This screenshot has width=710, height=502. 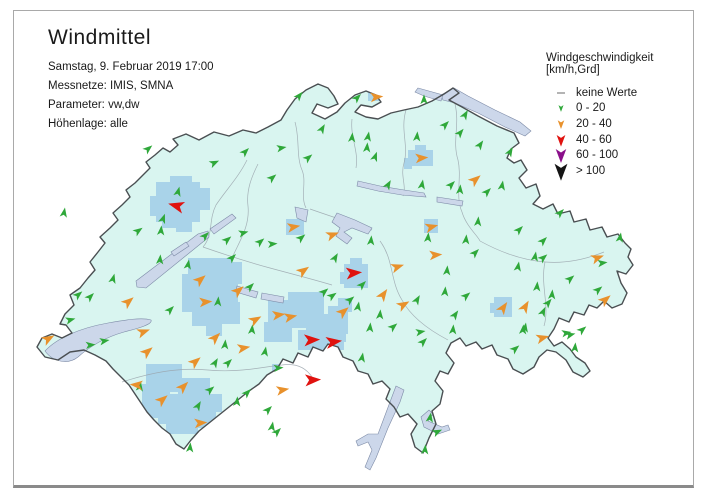 I want to click on legend-label: 0 - 20, so click(x=591, y=108).